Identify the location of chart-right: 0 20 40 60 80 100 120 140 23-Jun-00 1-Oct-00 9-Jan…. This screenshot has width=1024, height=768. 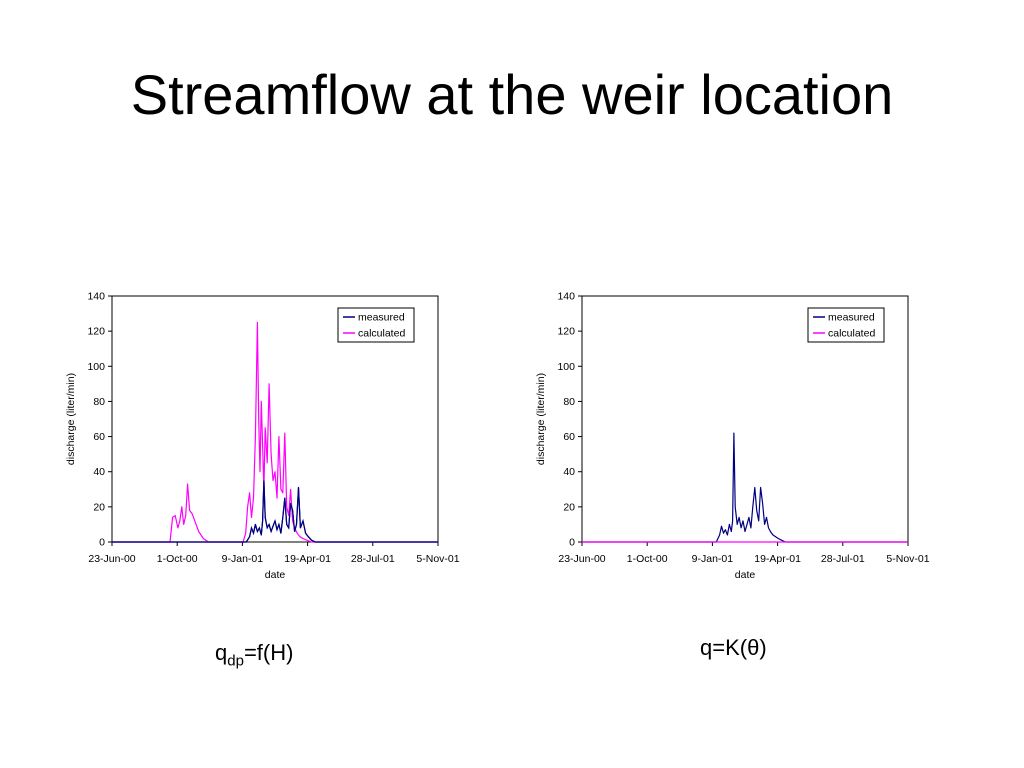
(732, 436).